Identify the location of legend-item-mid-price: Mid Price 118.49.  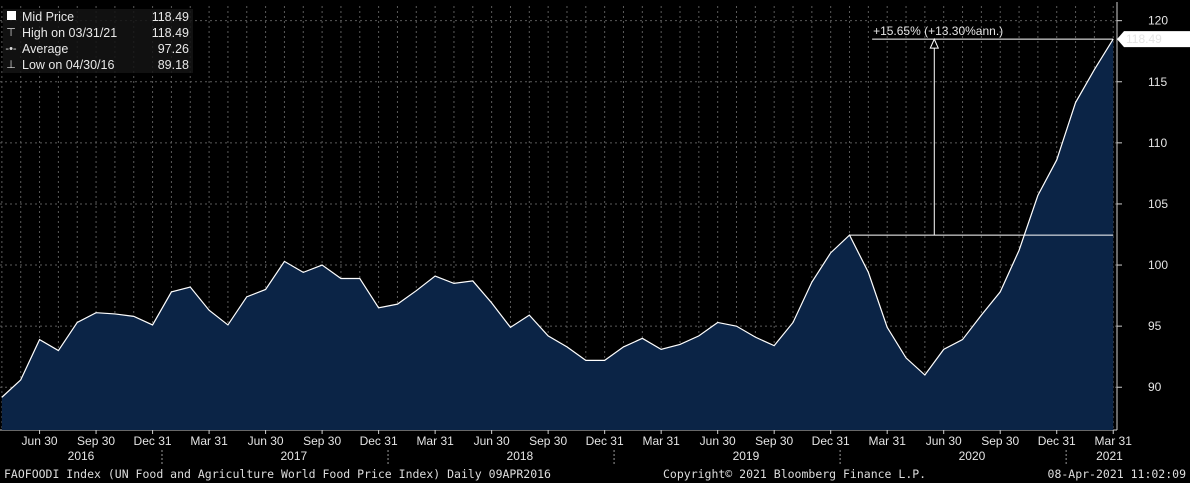
(98, 17).